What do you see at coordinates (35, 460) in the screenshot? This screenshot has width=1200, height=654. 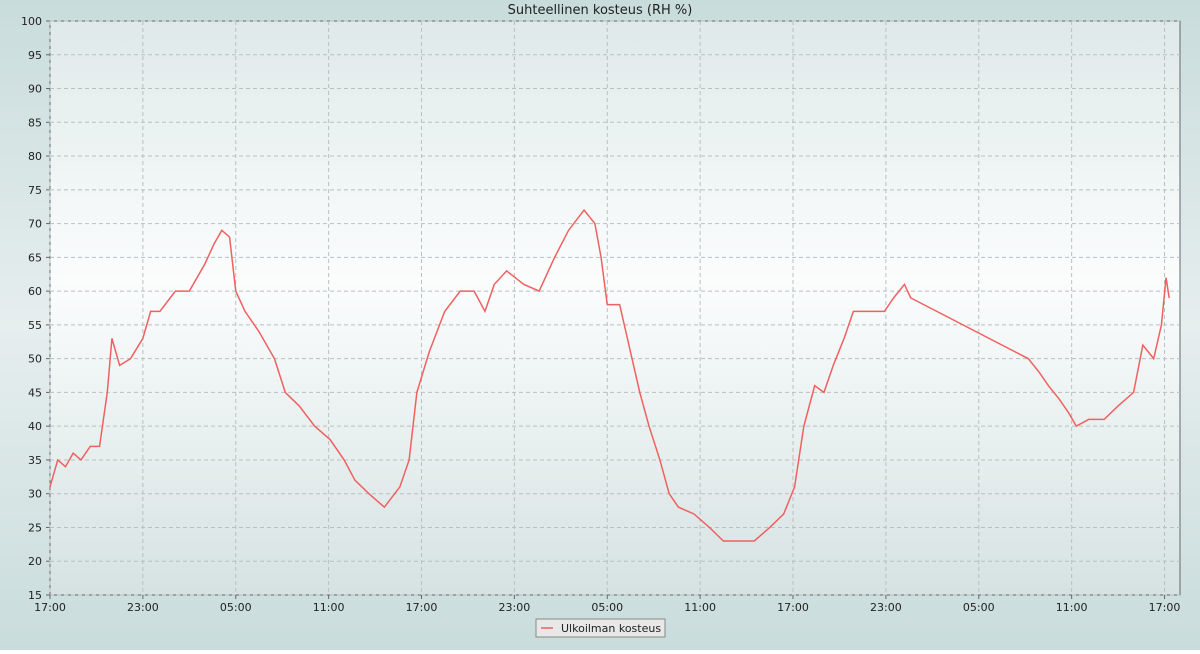 I see `y-tick-label: 35` at bounding box center [35, 460].